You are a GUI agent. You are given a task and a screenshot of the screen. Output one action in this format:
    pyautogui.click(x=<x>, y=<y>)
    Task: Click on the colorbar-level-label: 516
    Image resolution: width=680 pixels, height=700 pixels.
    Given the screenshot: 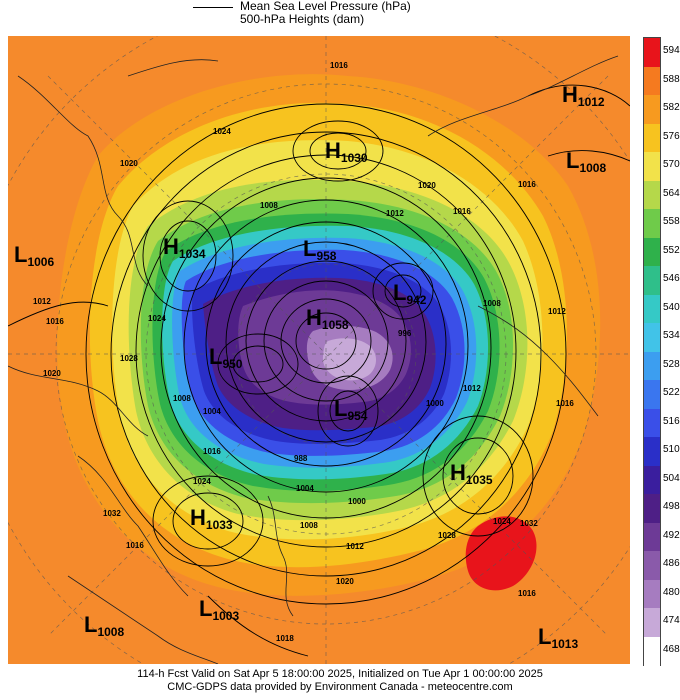 What is the action you would take?
    pyautogui.click(x=671, y=421)
    